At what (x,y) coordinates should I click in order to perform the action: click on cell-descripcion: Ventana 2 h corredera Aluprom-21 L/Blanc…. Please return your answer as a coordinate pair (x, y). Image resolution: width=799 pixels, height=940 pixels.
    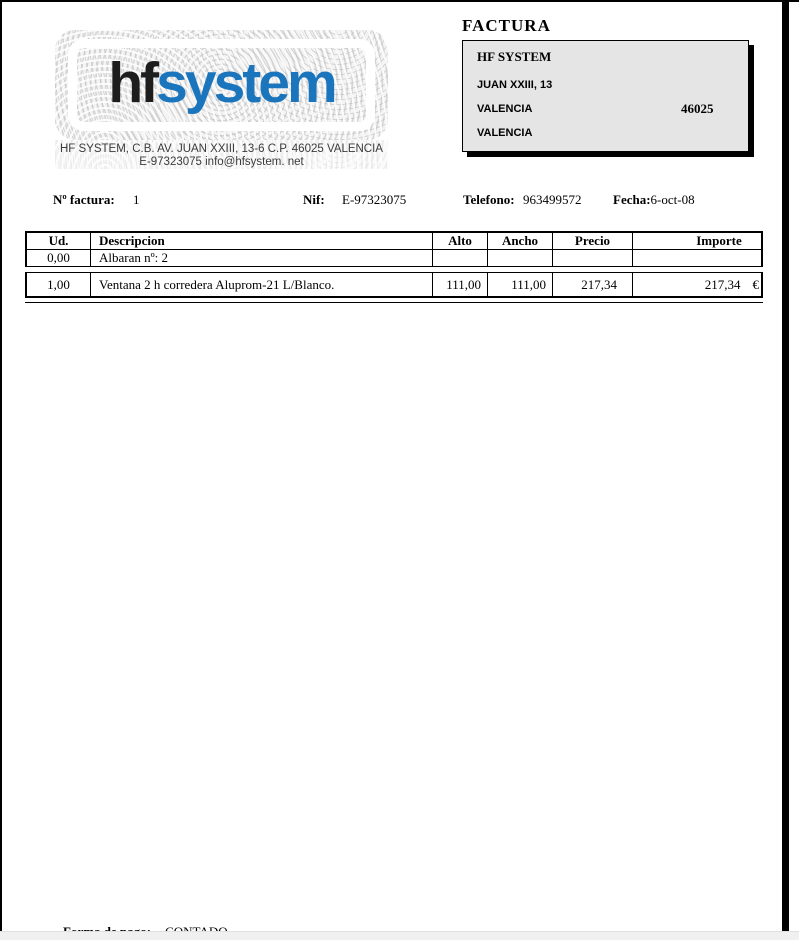
    Looking at the image, I should click on (261, 284).